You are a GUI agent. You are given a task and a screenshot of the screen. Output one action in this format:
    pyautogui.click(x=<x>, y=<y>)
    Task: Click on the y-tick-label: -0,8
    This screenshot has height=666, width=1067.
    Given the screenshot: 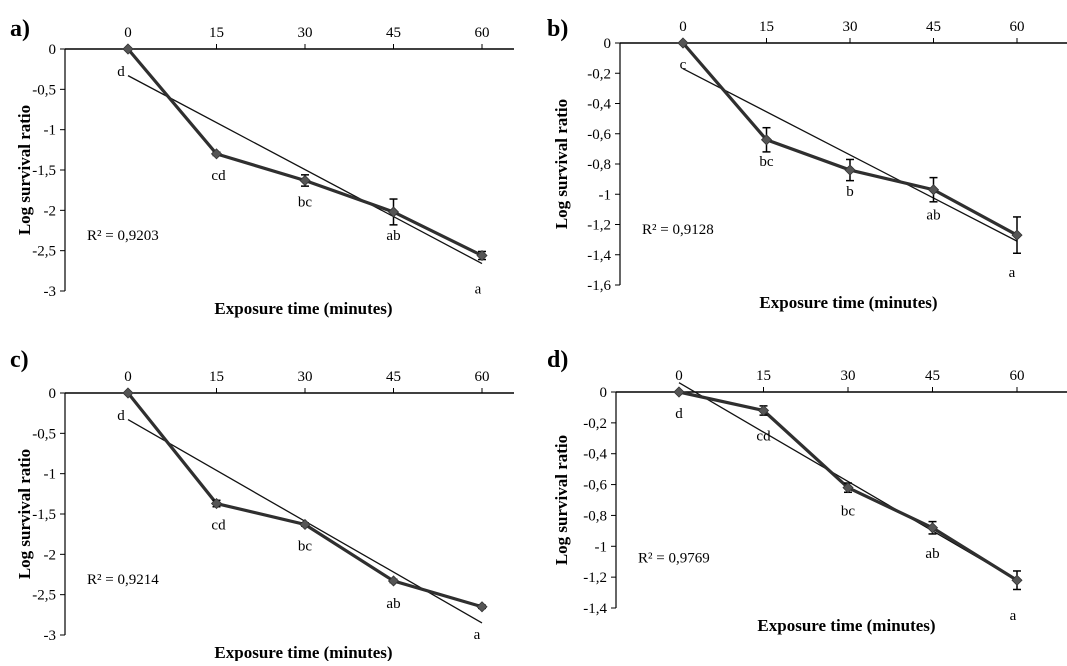 What is the action you would take?
    pyautogui.click(x=599, y=165)
    